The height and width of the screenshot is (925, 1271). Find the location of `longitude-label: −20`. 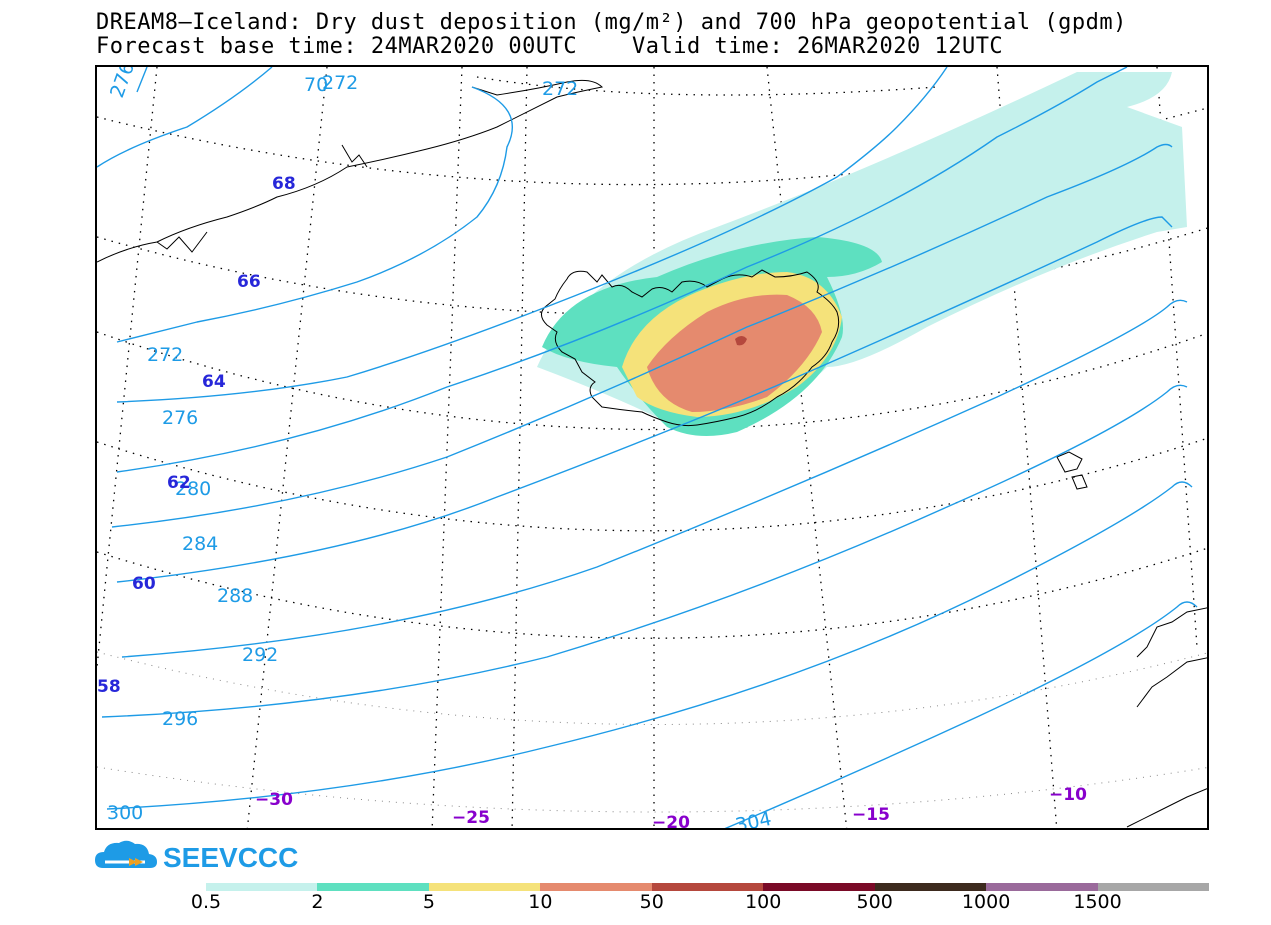

longitude-label: −20 is located at coordinates (671, 821).